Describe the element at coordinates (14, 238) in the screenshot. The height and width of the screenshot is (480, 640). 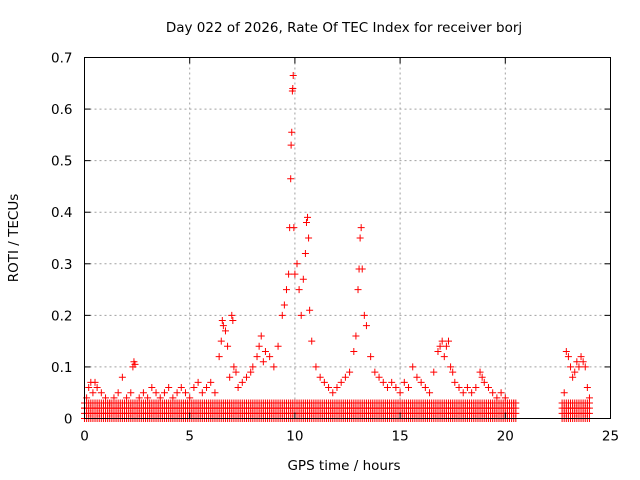
I see `y-axis-label: ROTI / TECUs` at that location.